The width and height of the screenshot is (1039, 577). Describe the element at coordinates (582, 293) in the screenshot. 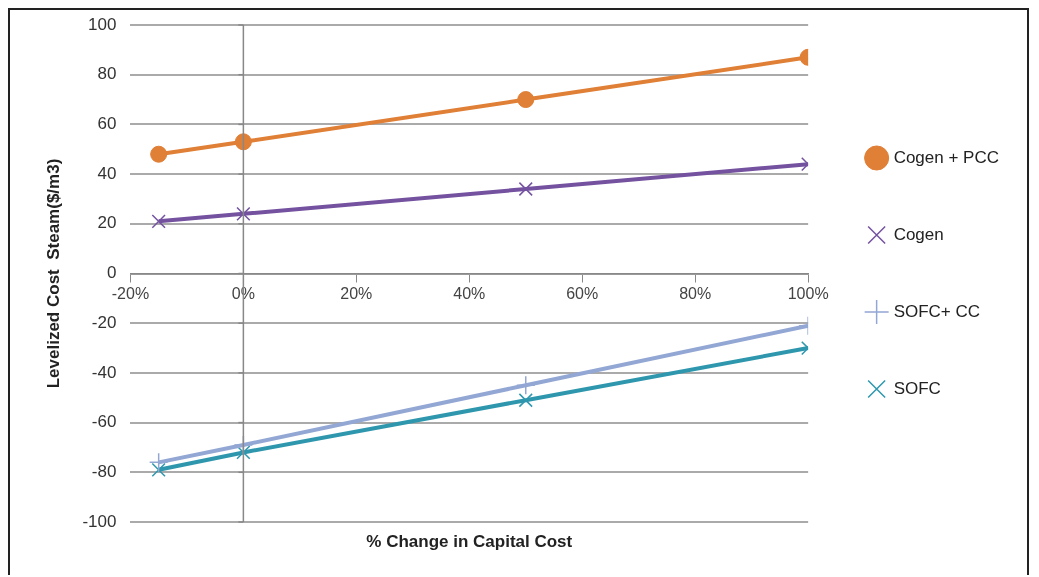

I see `x-tick-label: 60%` at that location.